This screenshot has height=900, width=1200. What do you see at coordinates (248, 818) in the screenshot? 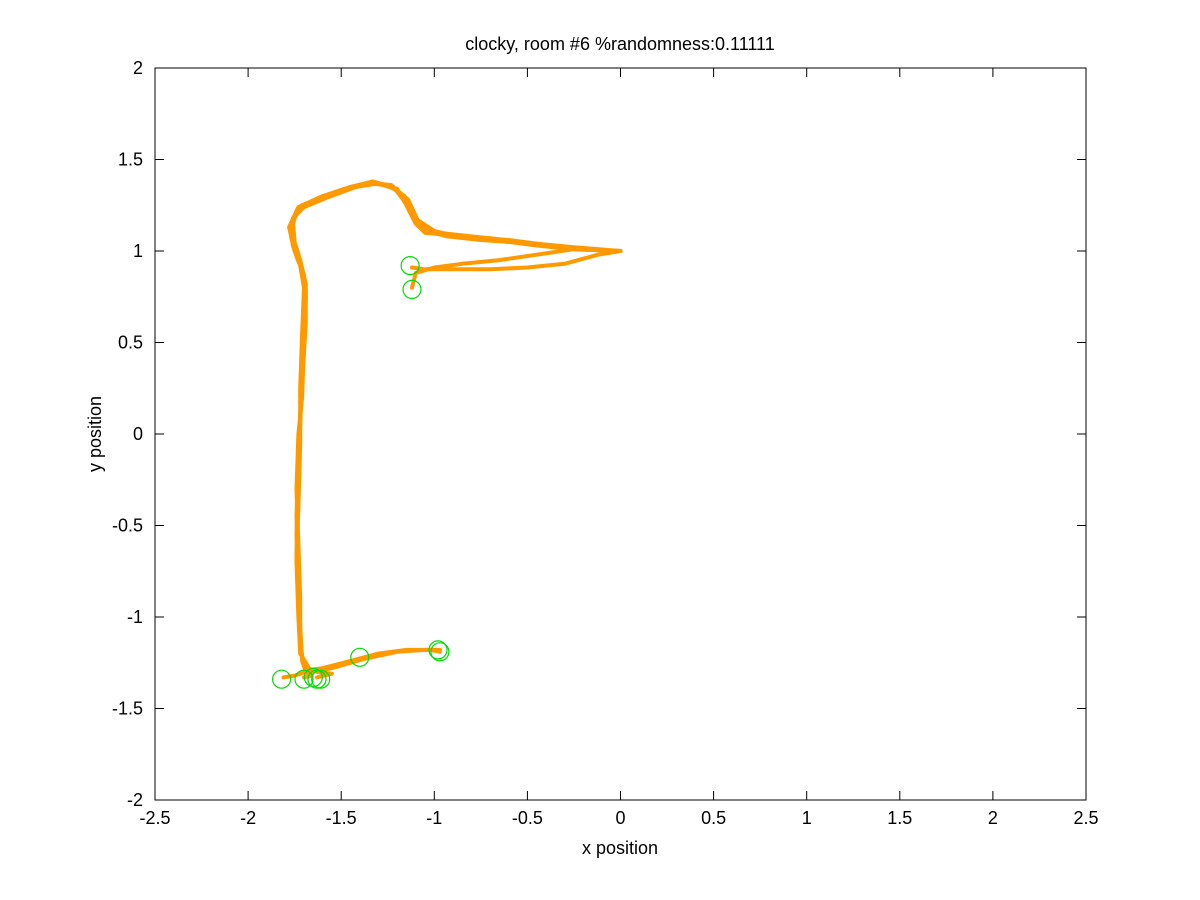
I see `x-tick-label: -2` at bounding box center [248, 818].